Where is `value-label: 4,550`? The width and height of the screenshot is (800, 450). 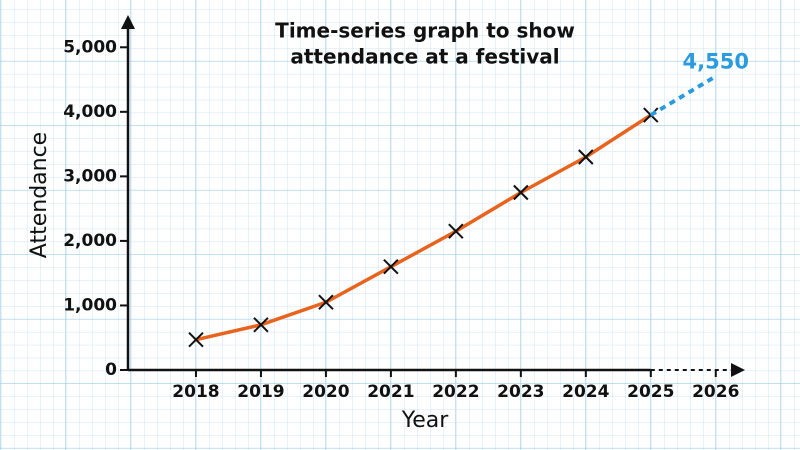
value-label: 4,550 is located at coordinates (716, 61).